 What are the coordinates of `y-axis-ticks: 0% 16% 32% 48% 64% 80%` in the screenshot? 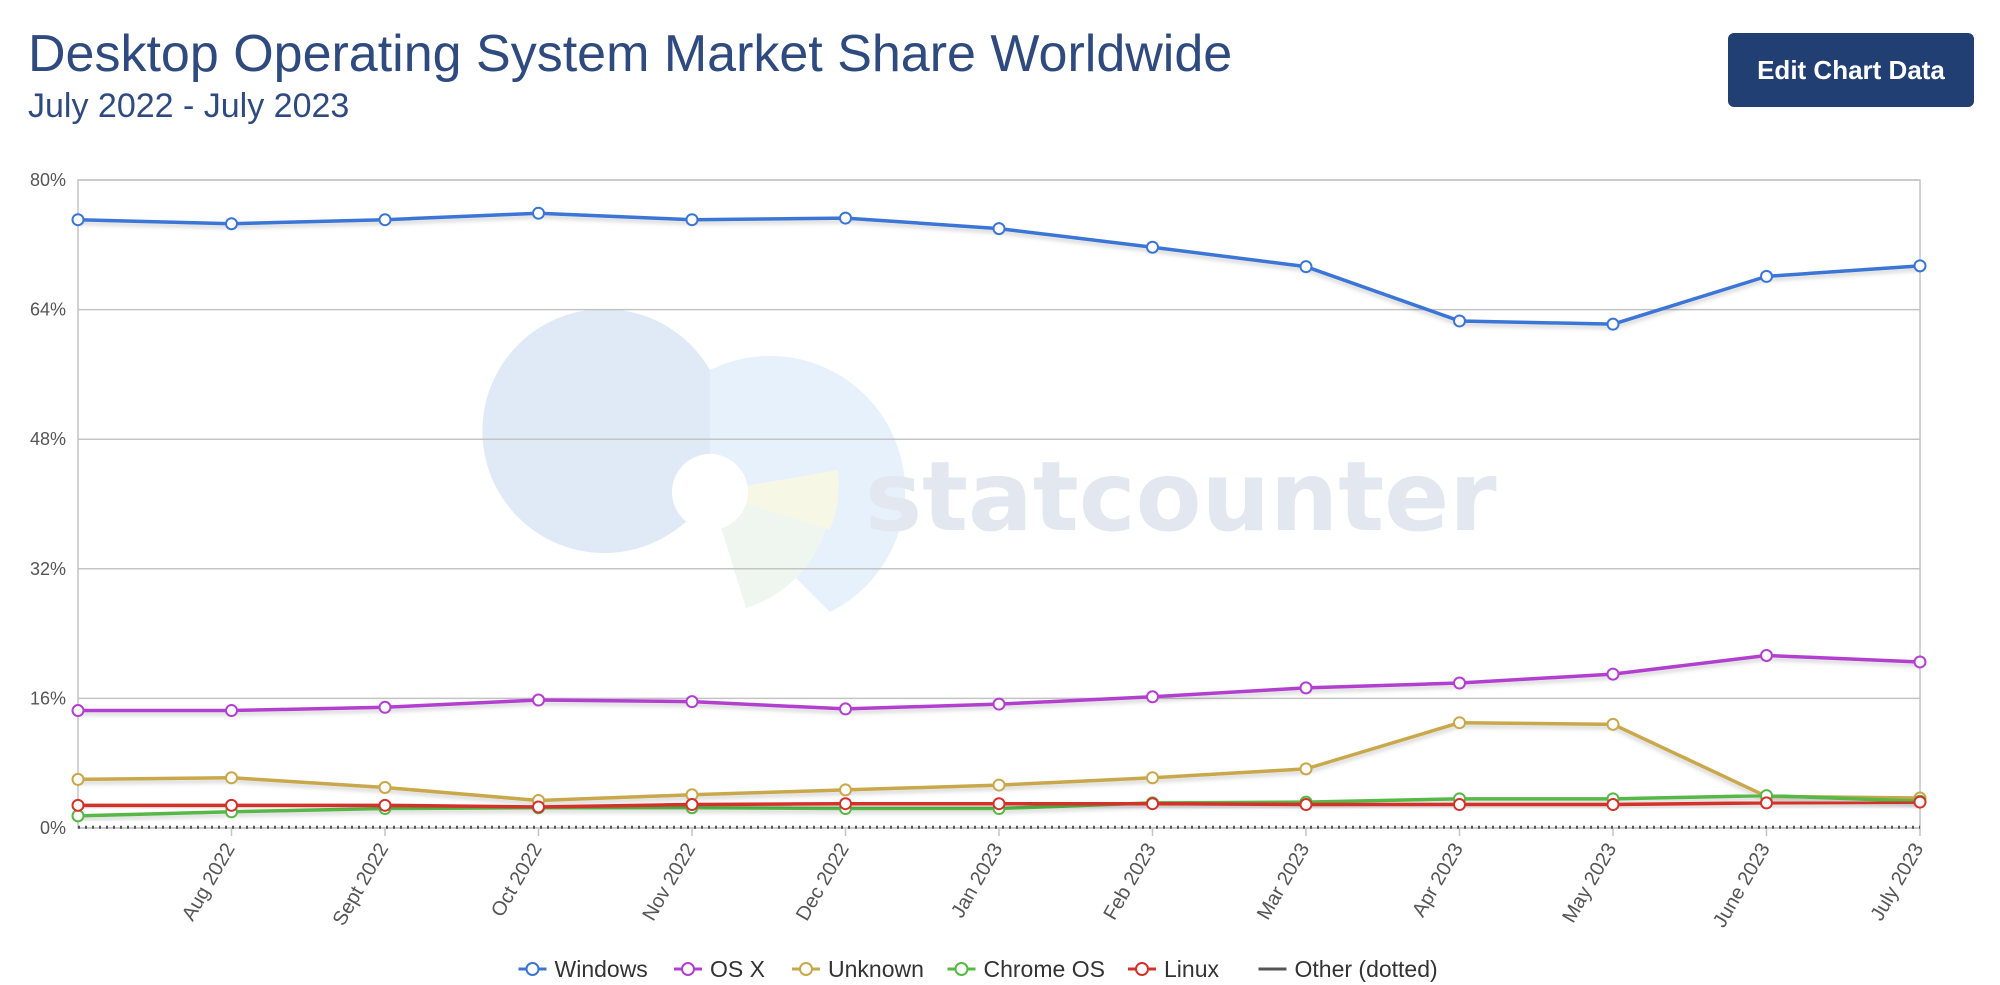 It's located at (48, 504).